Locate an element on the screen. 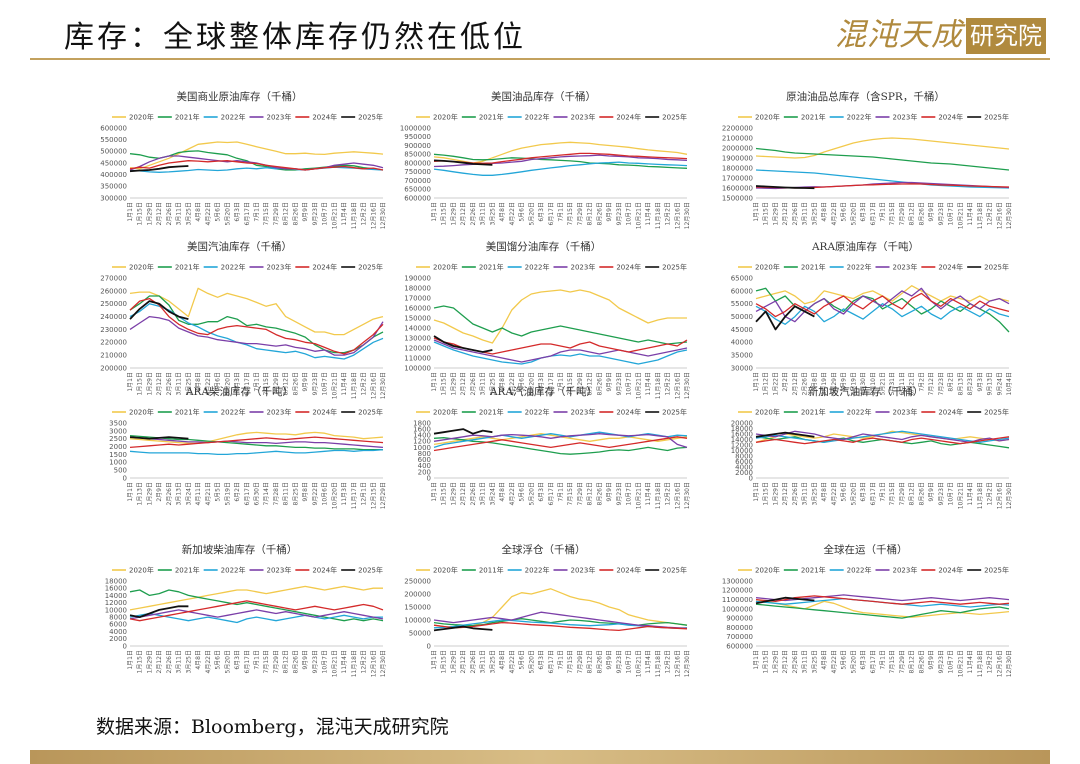 The image size is (1080, 764). y-tick-label: 230000 is located at coordinates (113, 330).